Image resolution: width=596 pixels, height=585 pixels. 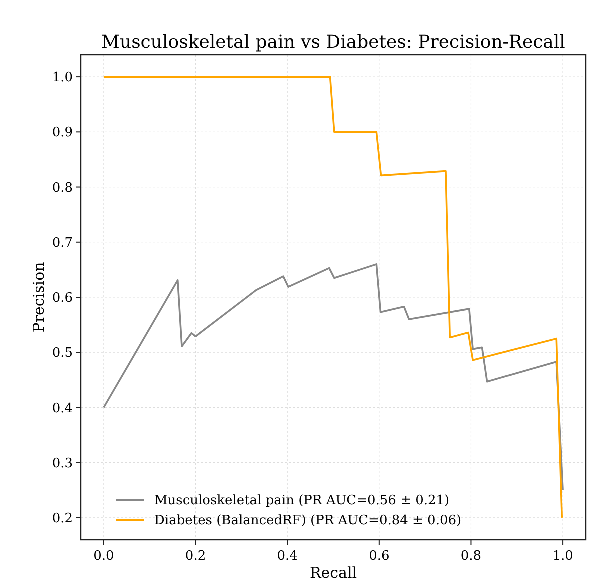 I want to click on y-tick-label: 0.6, so click(x=62, y=298).